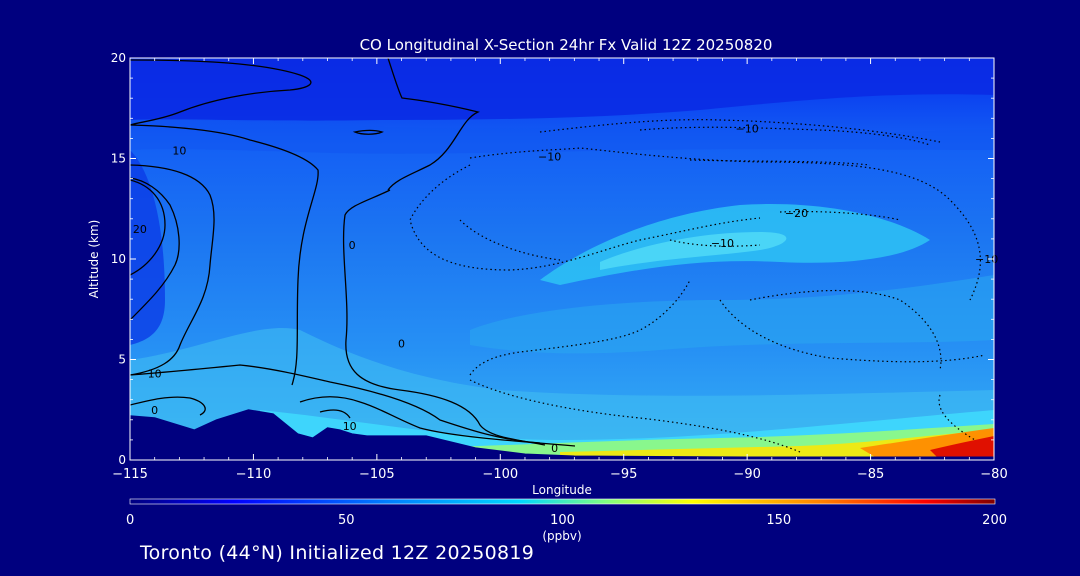 The height and width of the screenshot is (576, 1080). I want to click on x-axis-label: Longitude, so click(562, 490).